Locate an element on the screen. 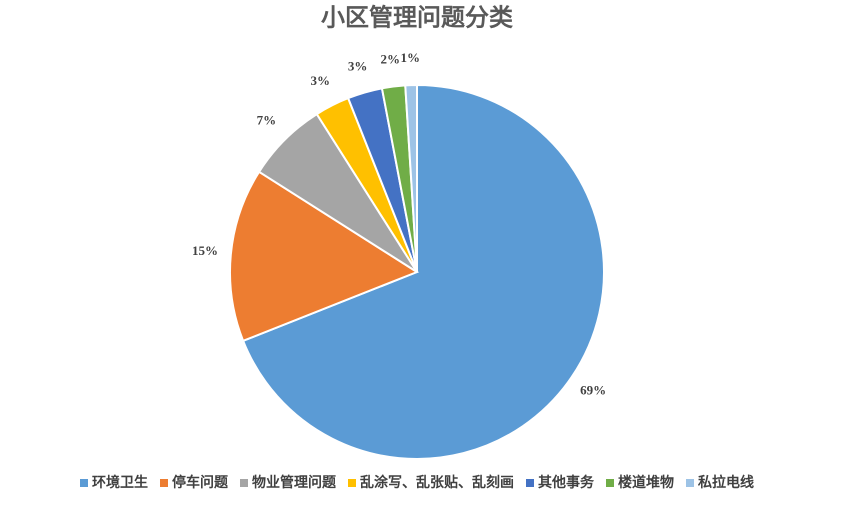  legend: 环境卫生 停车问题 物业管理问题 乱涂写、乱张贴、乱刻画 其他事务 楼道堆物 私拉电线 is located at coordinates (417, 482).